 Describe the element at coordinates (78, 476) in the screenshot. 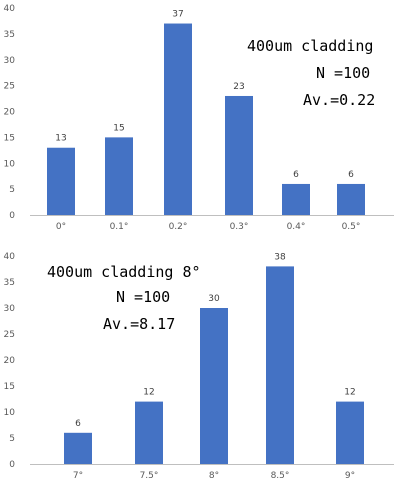

I see `x-tick-label: 7°` at that location.